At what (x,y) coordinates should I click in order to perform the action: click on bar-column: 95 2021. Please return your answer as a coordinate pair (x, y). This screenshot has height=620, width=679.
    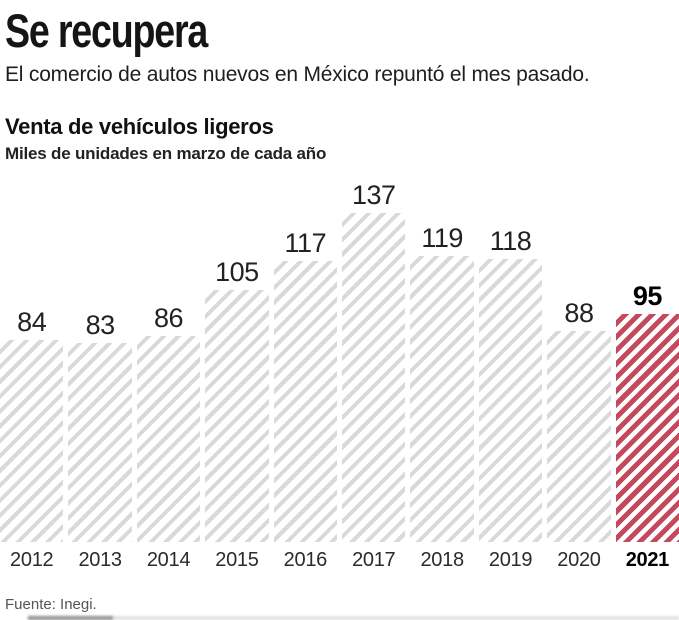
    Looking at the image, I should click on (647, 377).